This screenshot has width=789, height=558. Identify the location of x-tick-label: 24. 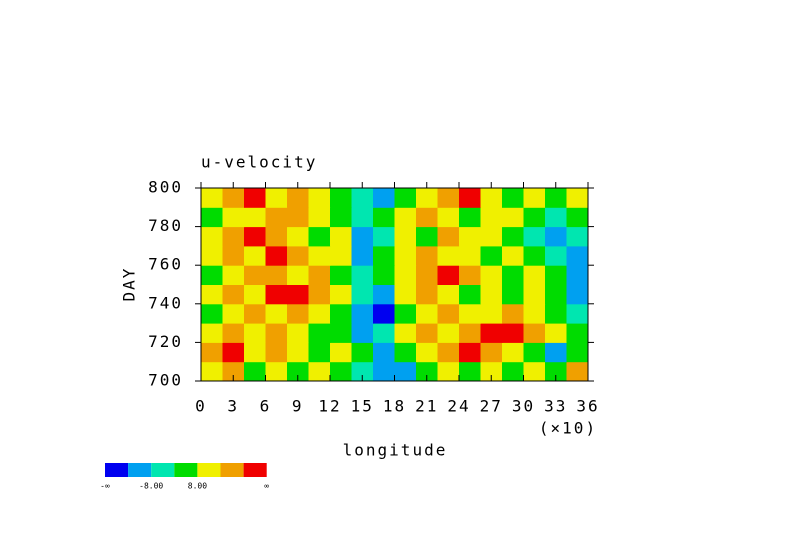
(458, 406).